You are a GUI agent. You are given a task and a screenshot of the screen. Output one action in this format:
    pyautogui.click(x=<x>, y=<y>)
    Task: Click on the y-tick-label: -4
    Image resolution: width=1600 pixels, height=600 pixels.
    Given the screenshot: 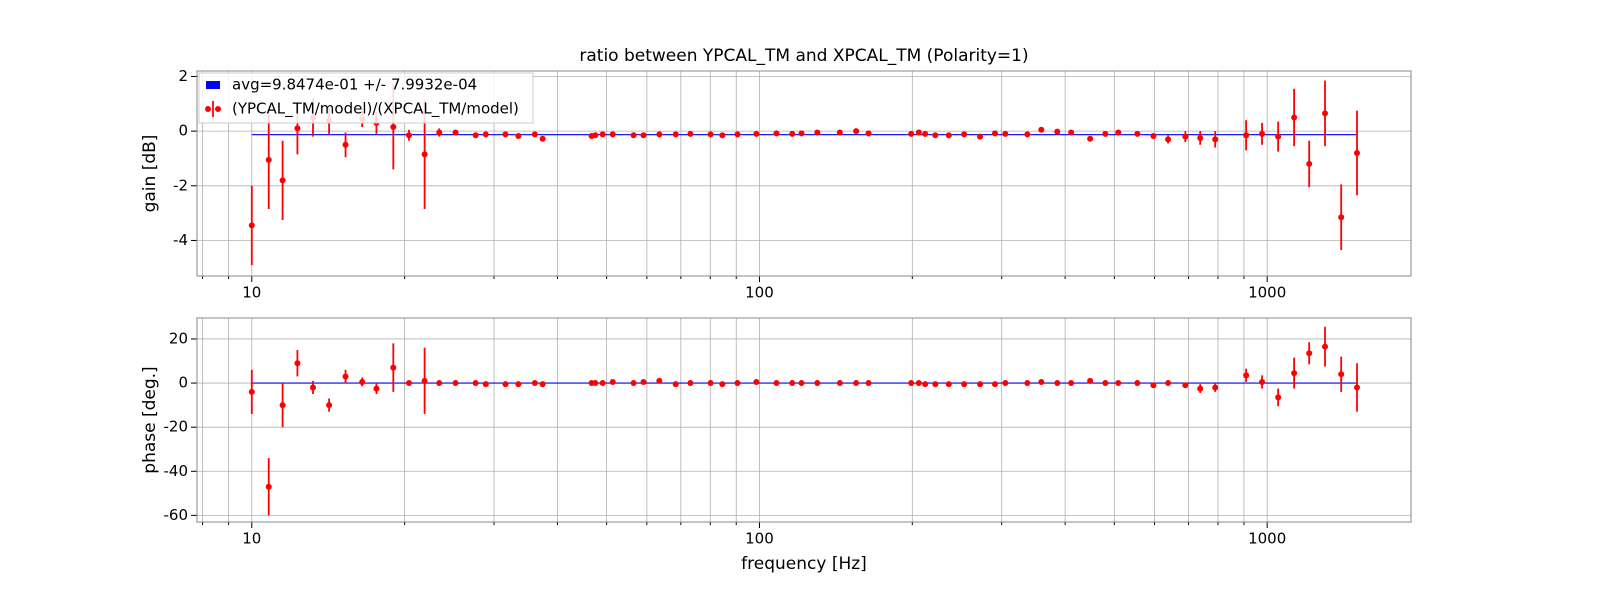 What is the action you would take?
    pyautogui.click(x=180, y=240)
    